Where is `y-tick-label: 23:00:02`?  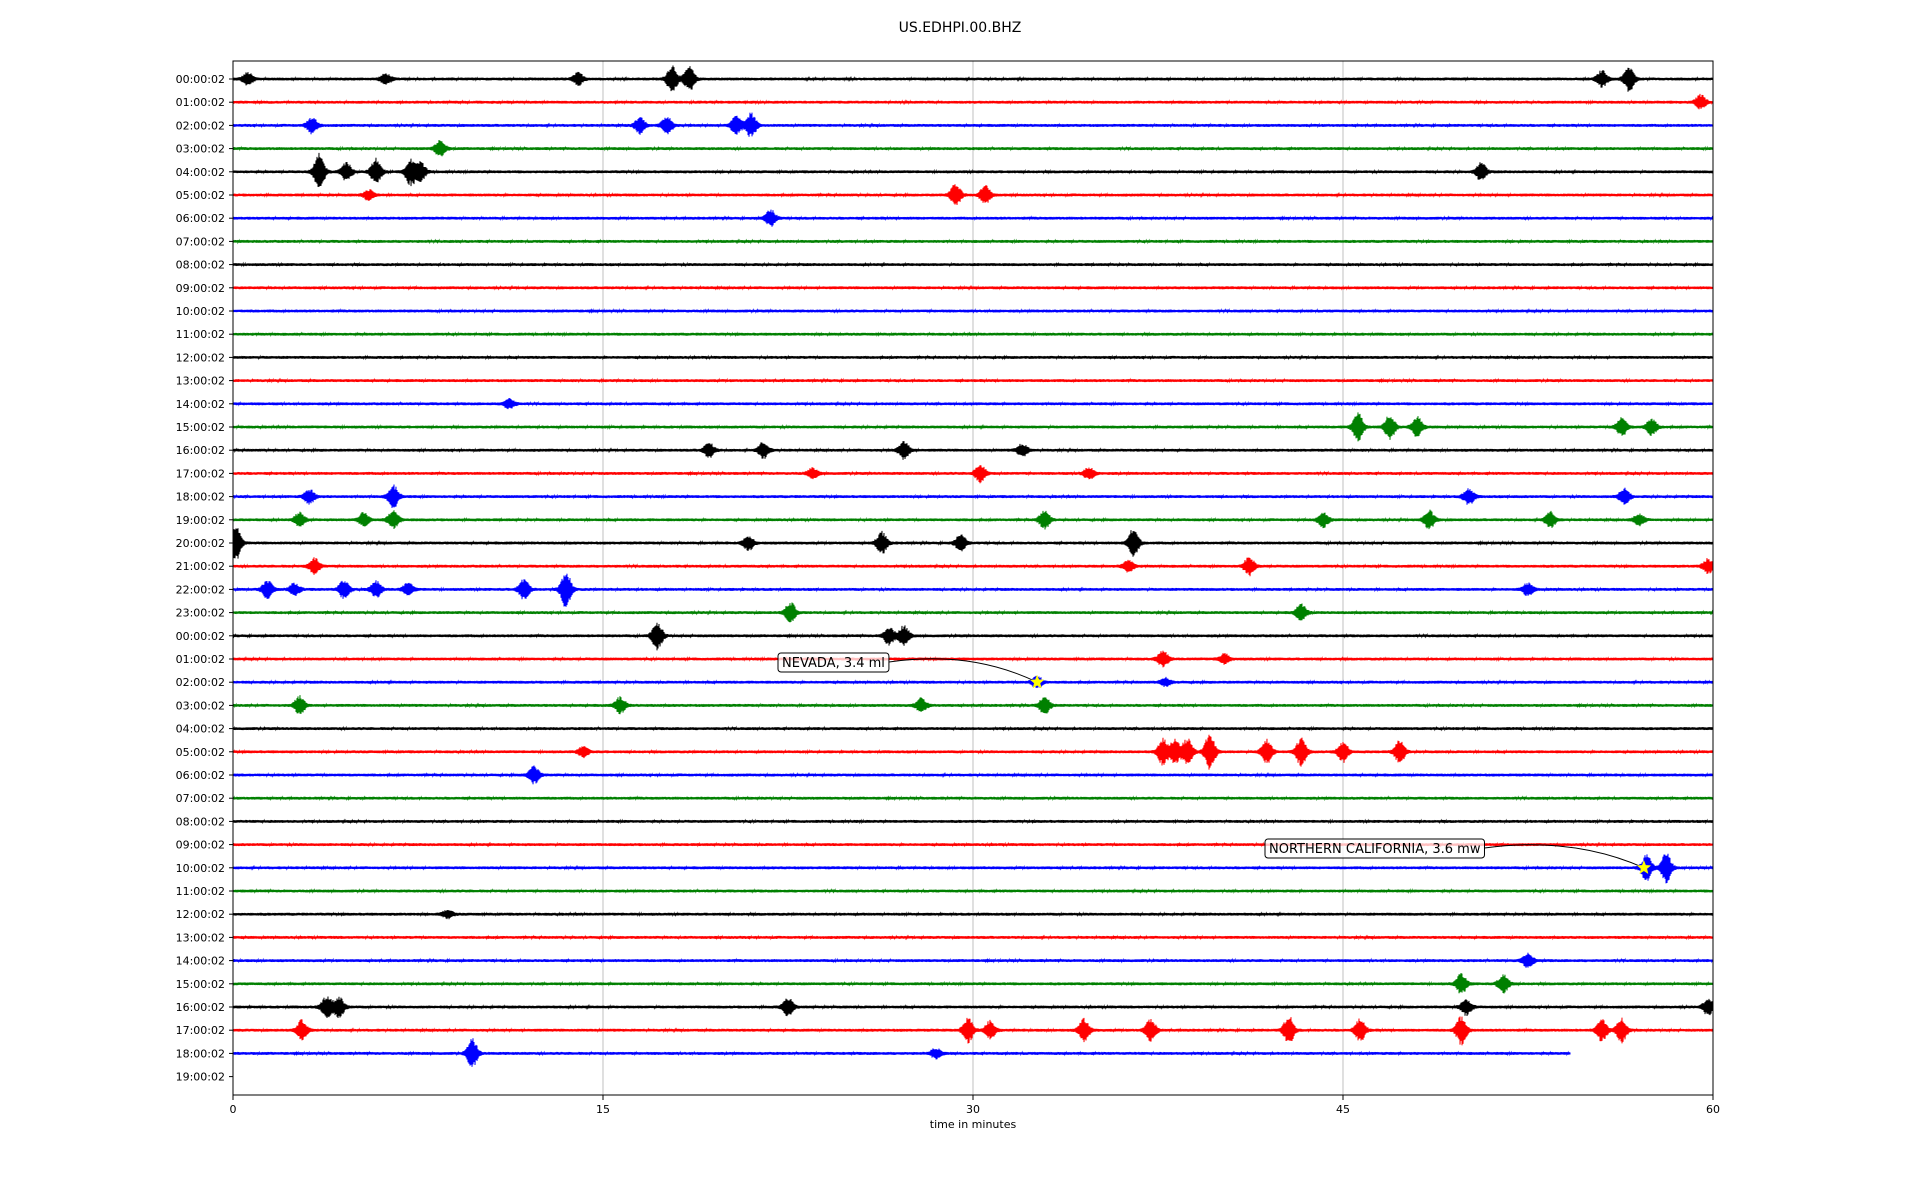 y-tick-label: 23:00:02 is located at coordinates (200, 613).